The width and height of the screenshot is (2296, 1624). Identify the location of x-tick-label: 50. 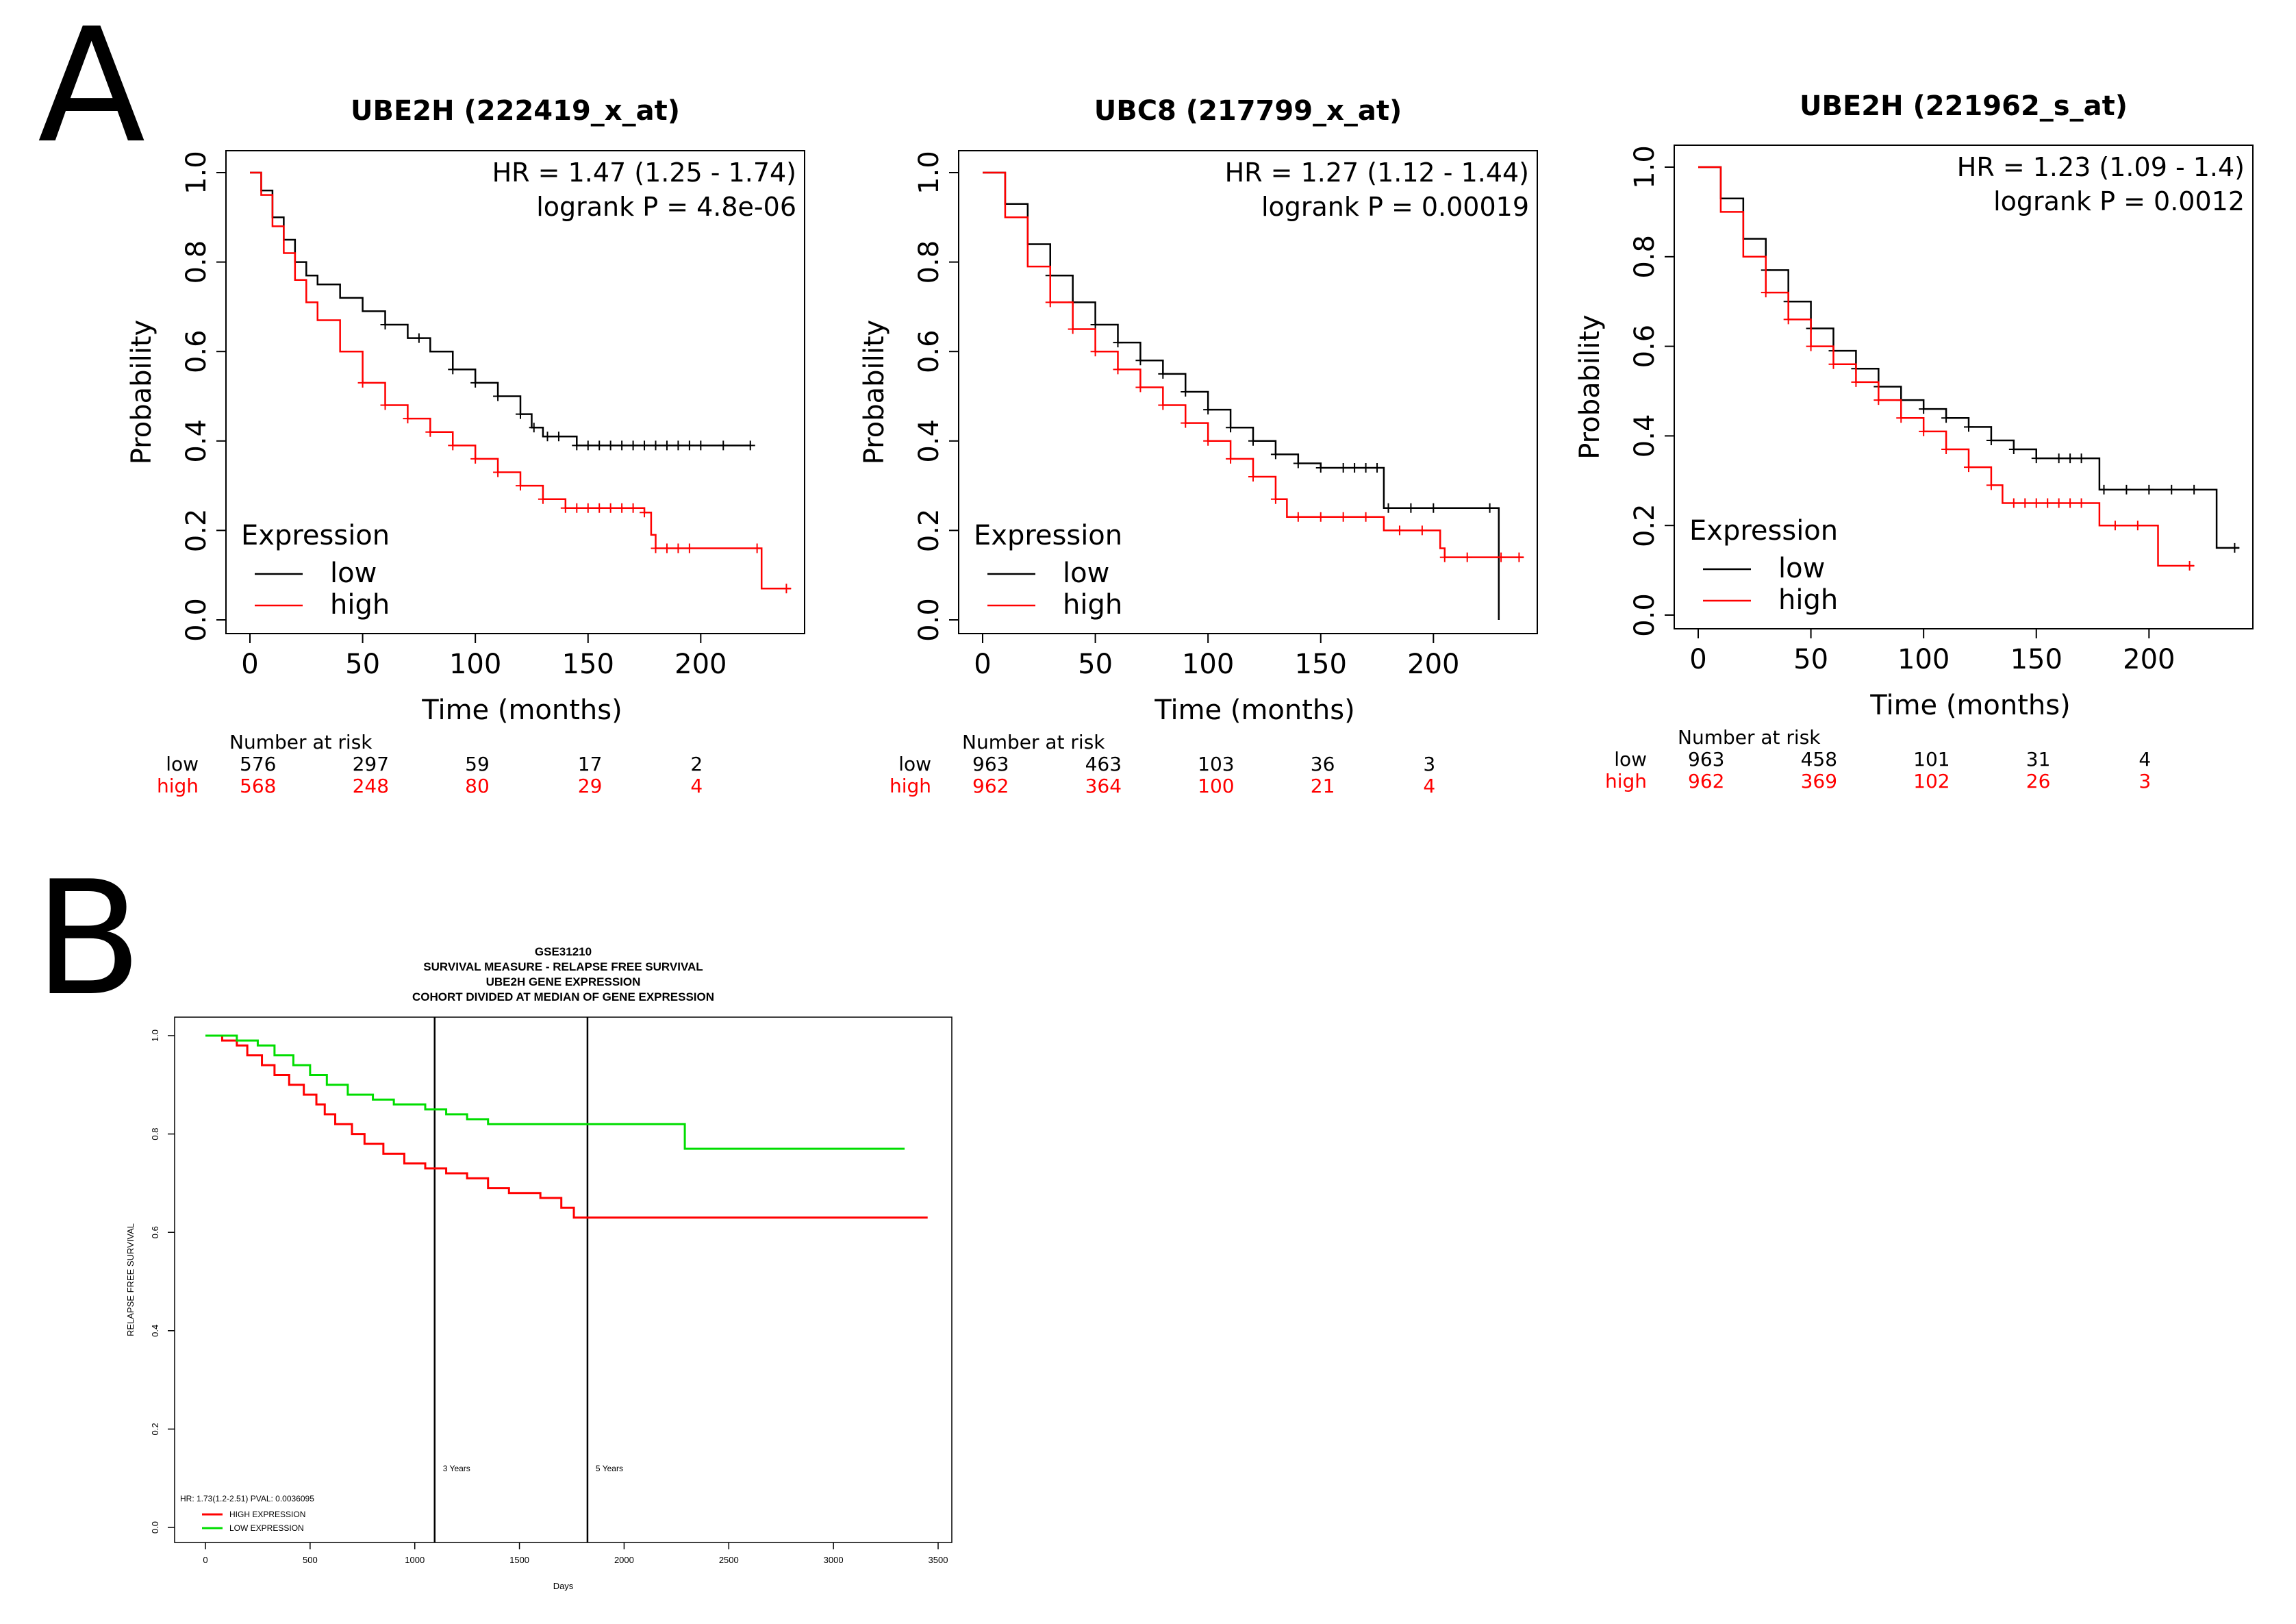
(362, 664).